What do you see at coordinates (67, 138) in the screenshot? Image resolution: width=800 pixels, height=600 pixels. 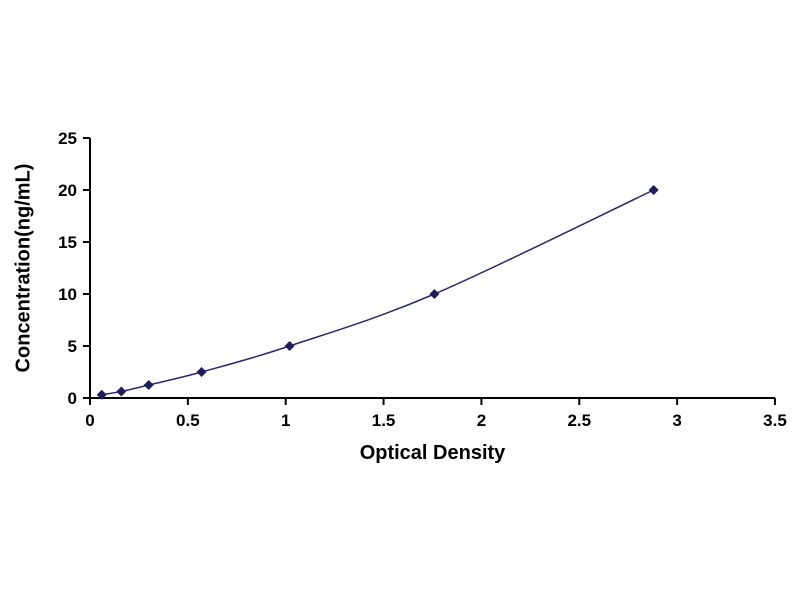 I see `svg-text: 25` at bounding box center [67, 138].